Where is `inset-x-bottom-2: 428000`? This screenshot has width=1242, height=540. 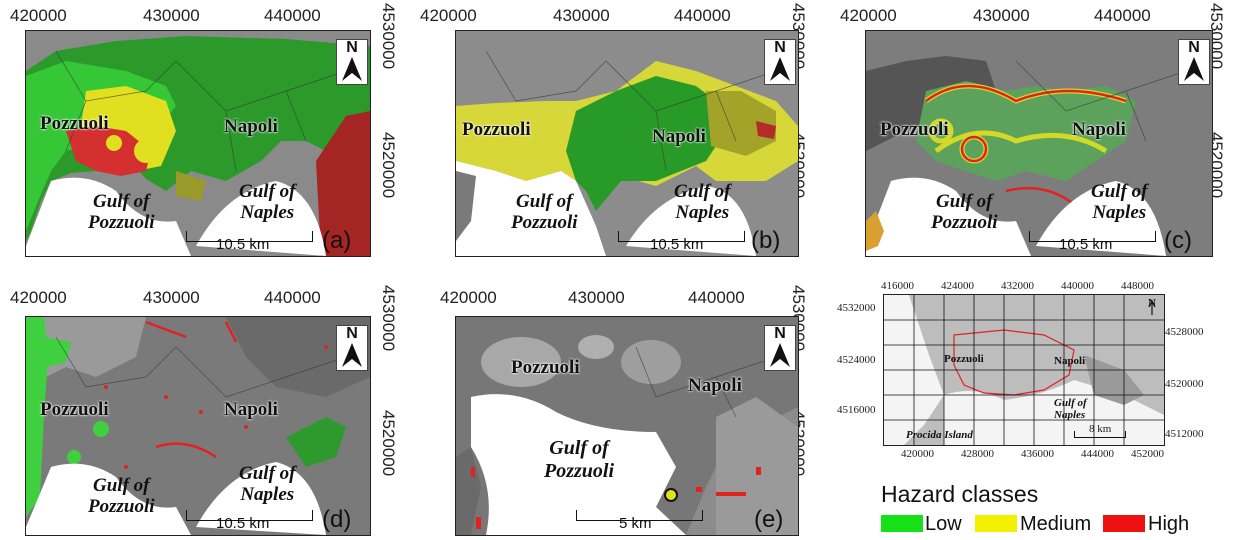
inset-x-bottom-2: 428000 is located at coordinates (977, 454).